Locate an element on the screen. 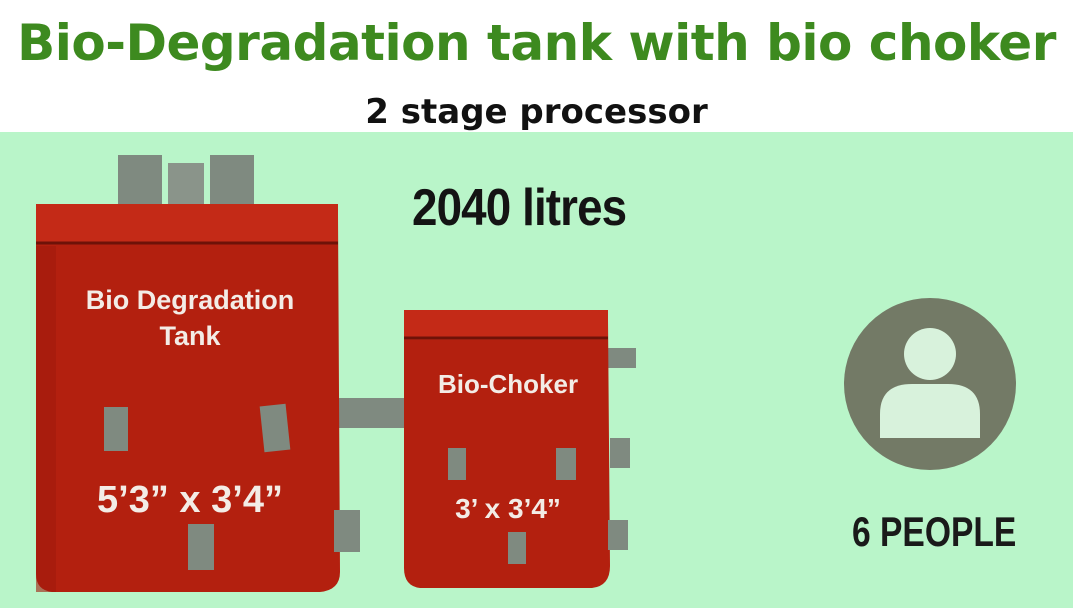  large-tank-shade is located at coordinates (46, 419).